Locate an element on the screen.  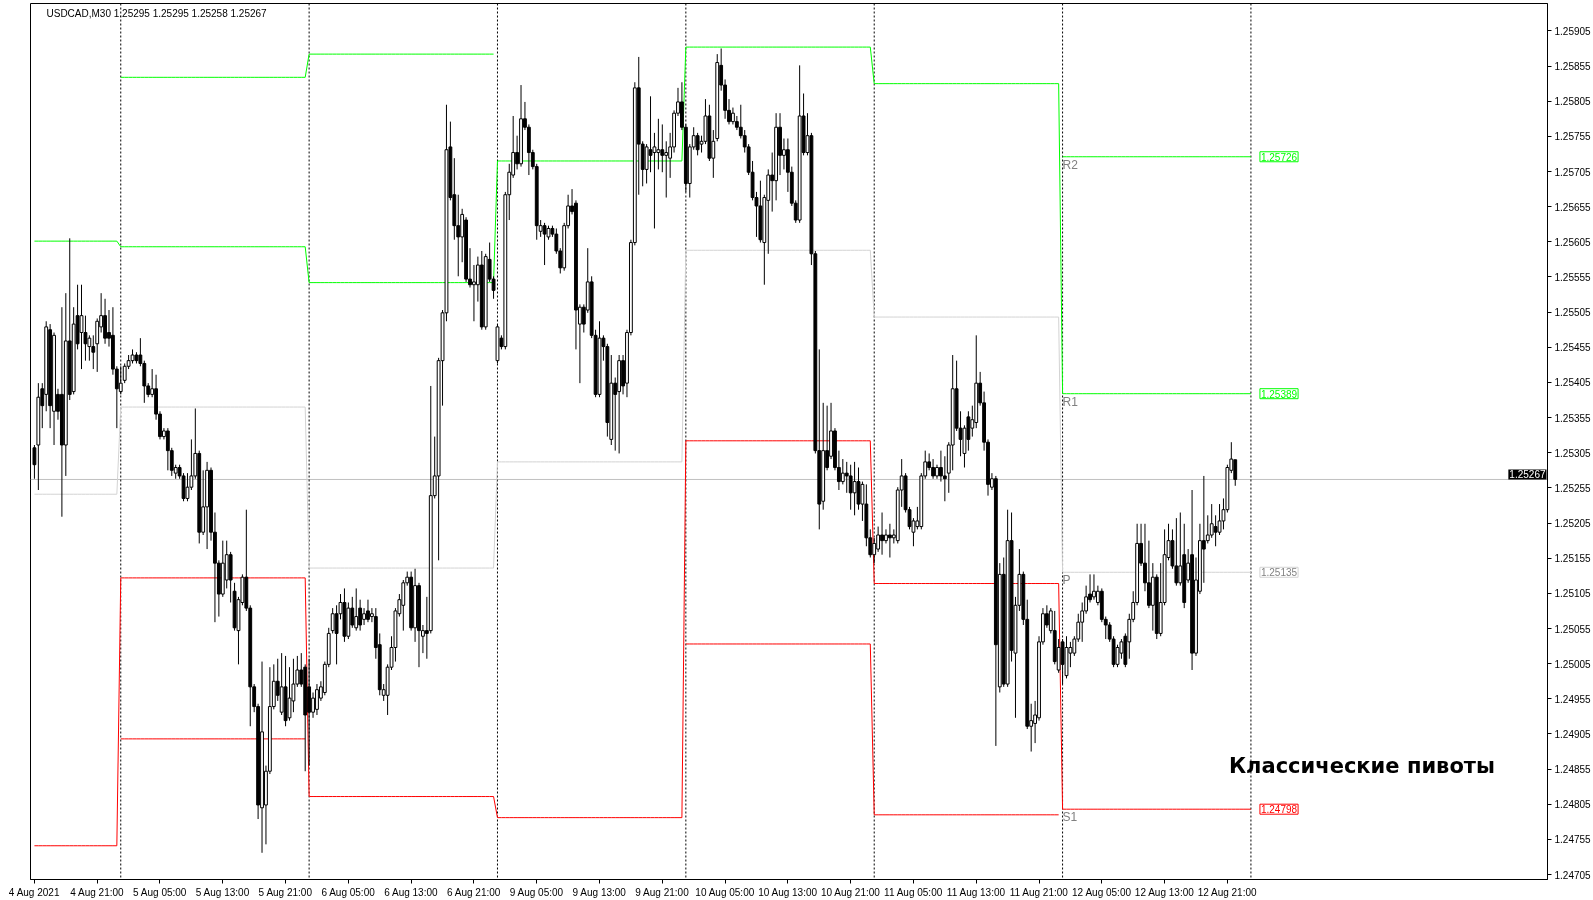
y-tick-label: 1.24955 is located at coordinates (1573, 699).